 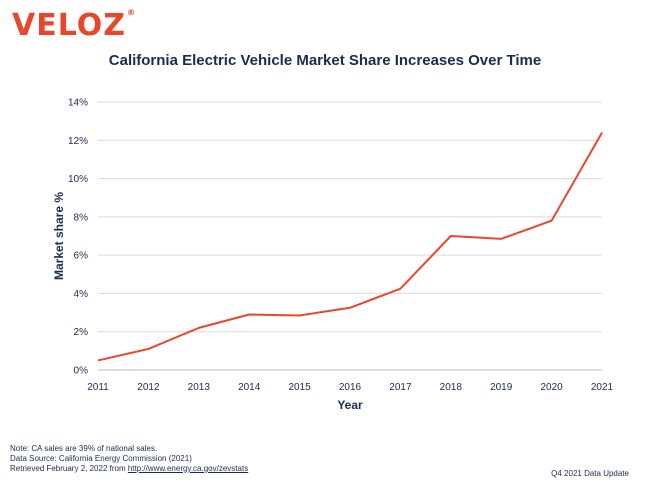 What do you see at coordinates (69, 25) in the screenshot?
I see `logo-text: VELOZ` at bounding box center [69, 25].